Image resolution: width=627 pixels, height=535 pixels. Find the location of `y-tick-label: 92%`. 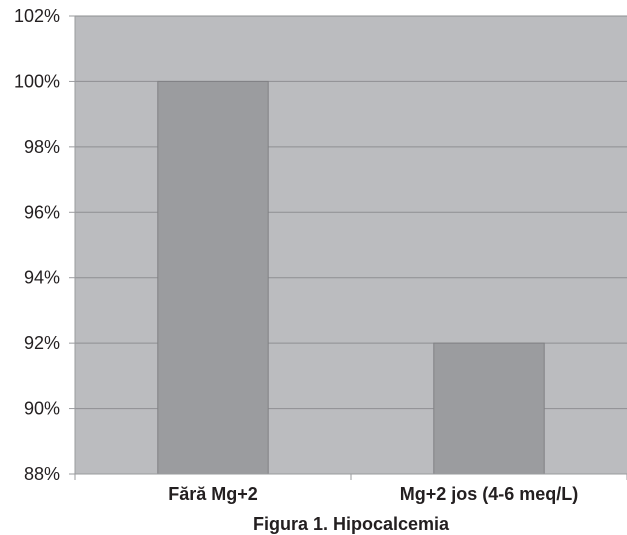

y-tick-label: 92% is located at coordinates (42, 343).